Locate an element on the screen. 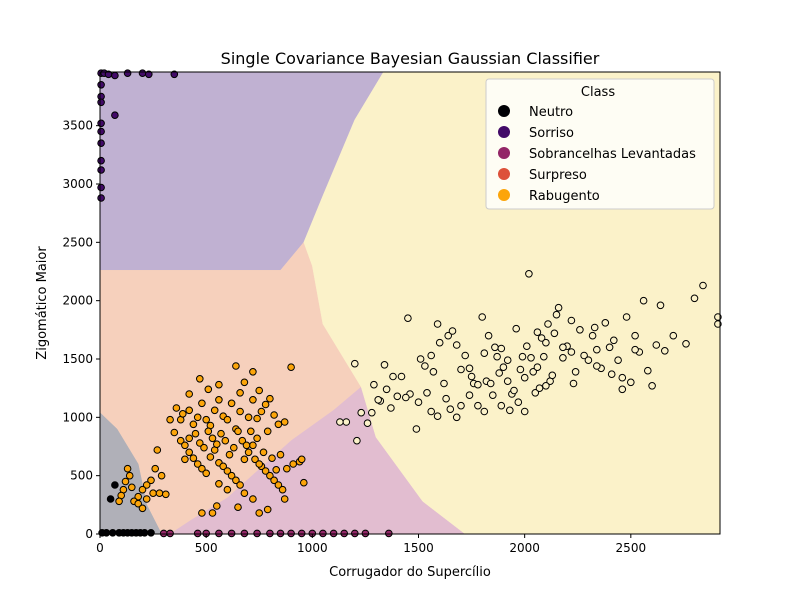 The image size is (800, 604). y-tick-label-6: 3000 is located at coordinates (77, 184).